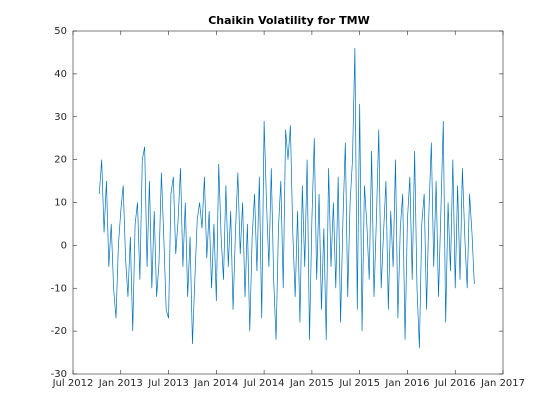 This screenshot has width=560, height=420. What do you see at coordinates (60, 203) in the screenshot?
I see `y-tick-label: 10` at bounding box center [60, 203].